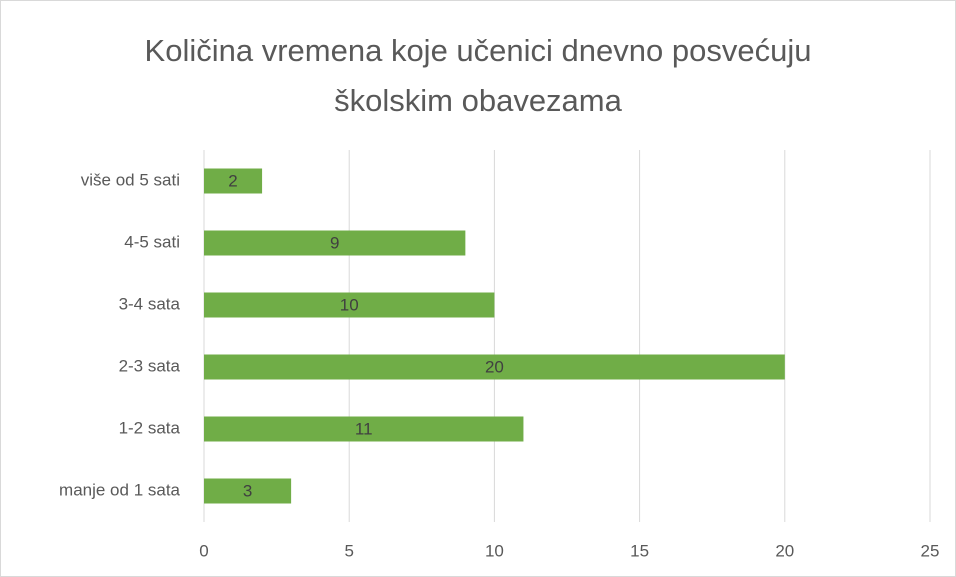 Image resolution: width=956 pixels, height=577 pixels. What do you see at coordinates (639, 550) in the screenshot?
I see `x-tick-label: 15` at bounding box center [639, 550].